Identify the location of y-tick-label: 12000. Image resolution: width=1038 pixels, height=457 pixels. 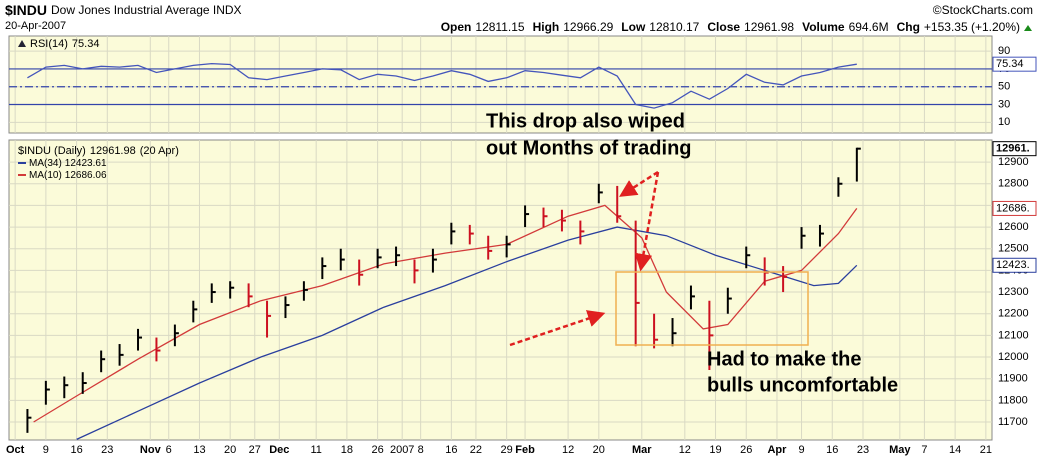
(1013, 357).